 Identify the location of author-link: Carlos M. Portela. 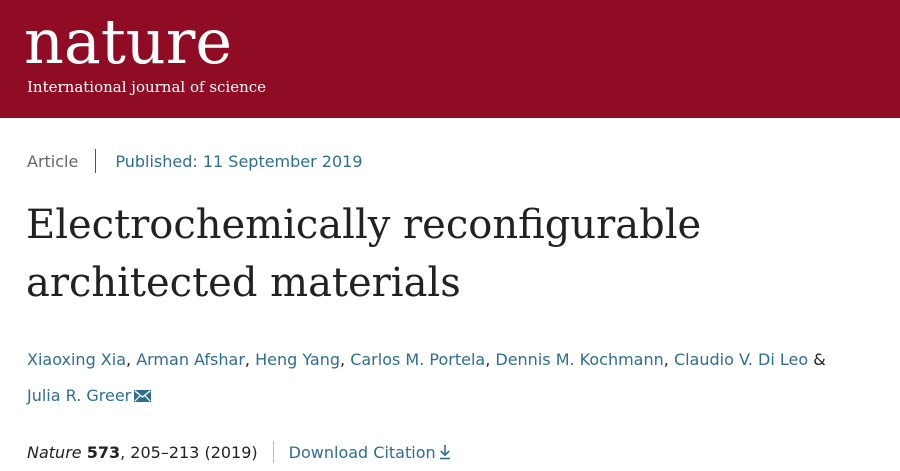
(418, 359).